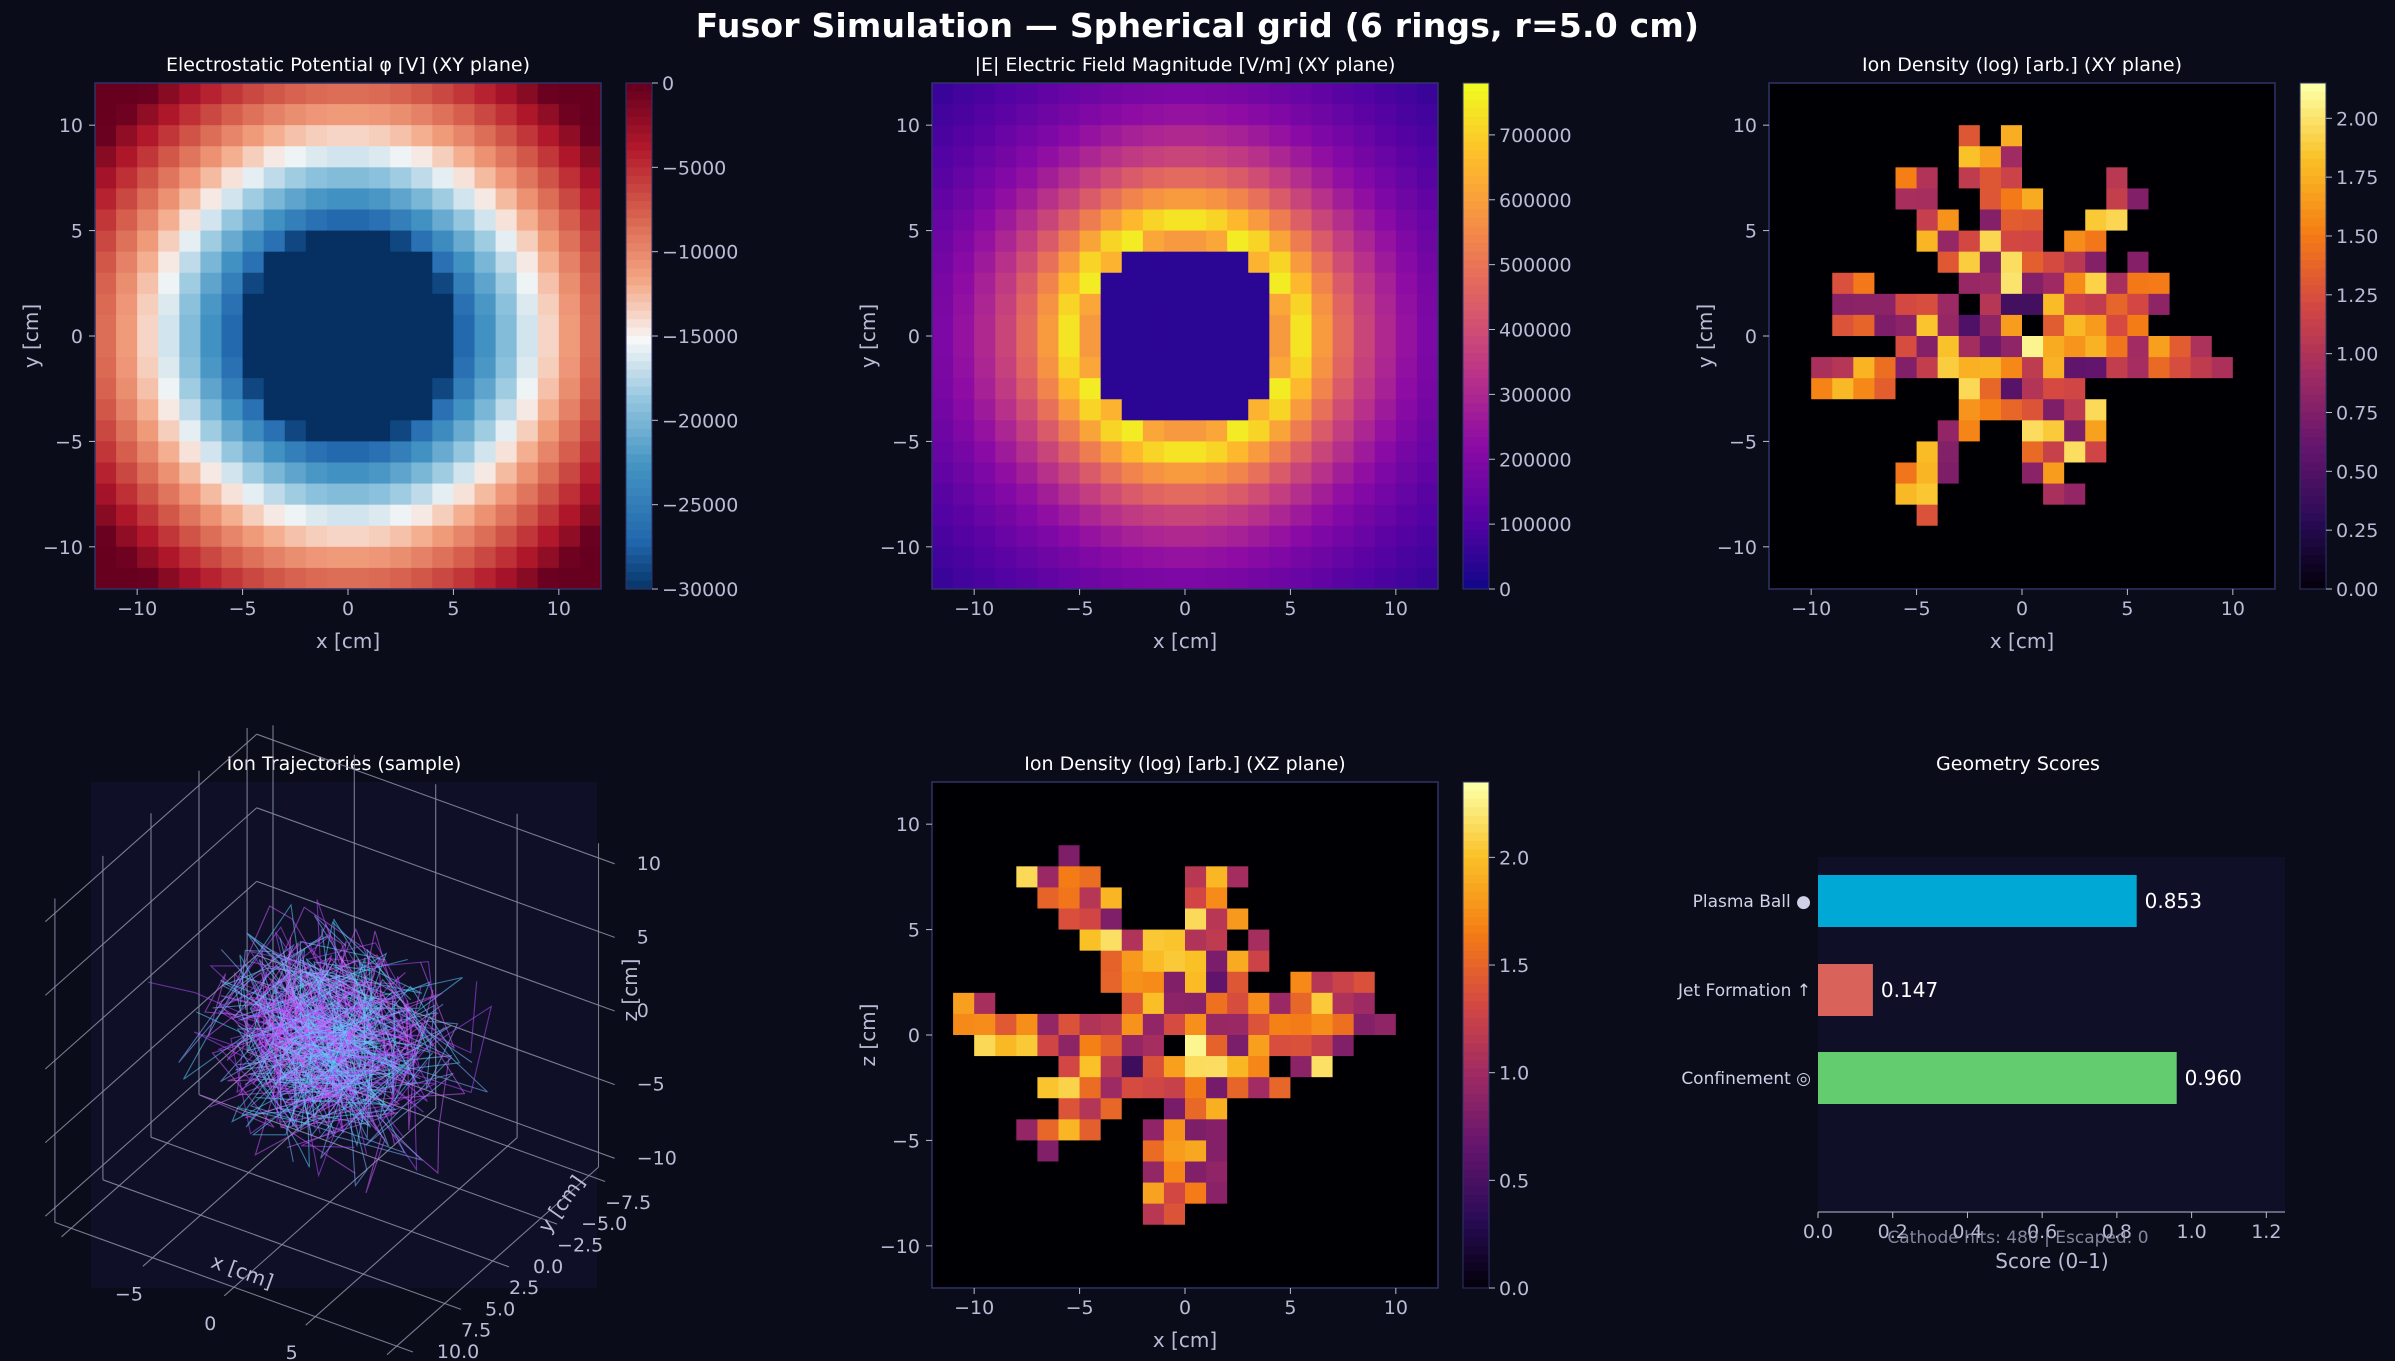 The width and height of the screenshot is (2395, 1361). What do you see at coordinates (137, 609) in the screenshot?
I see `x-tick-label: −10` at bounding box center [137, 609].